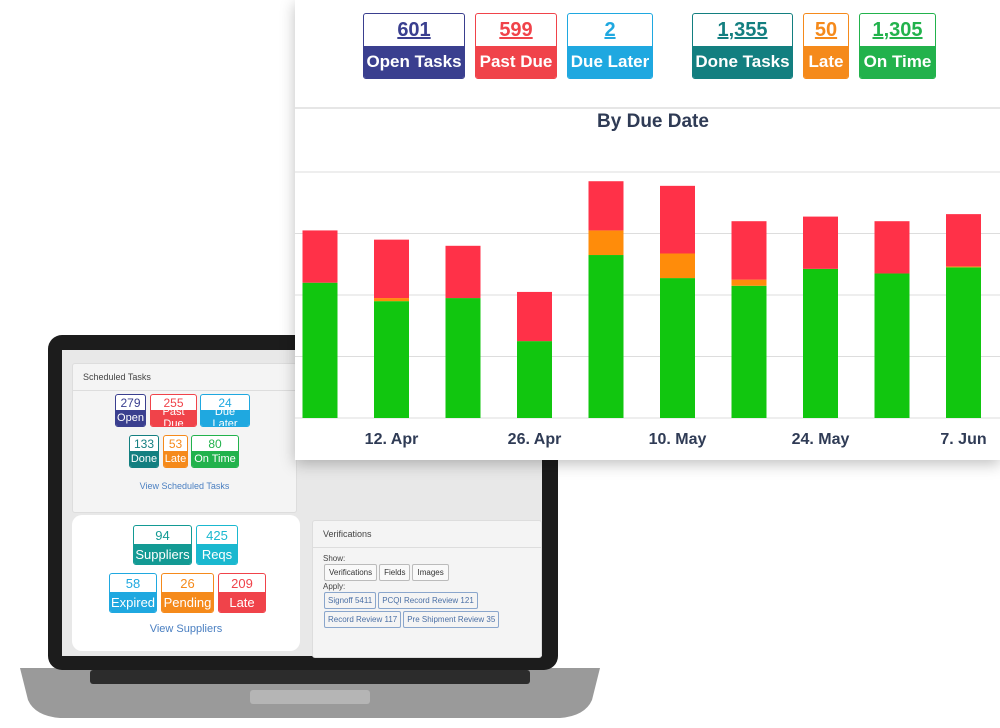 The height and width of the screenshot is (728, 1000). I want to click on label: Apply:, so click(334, 586).